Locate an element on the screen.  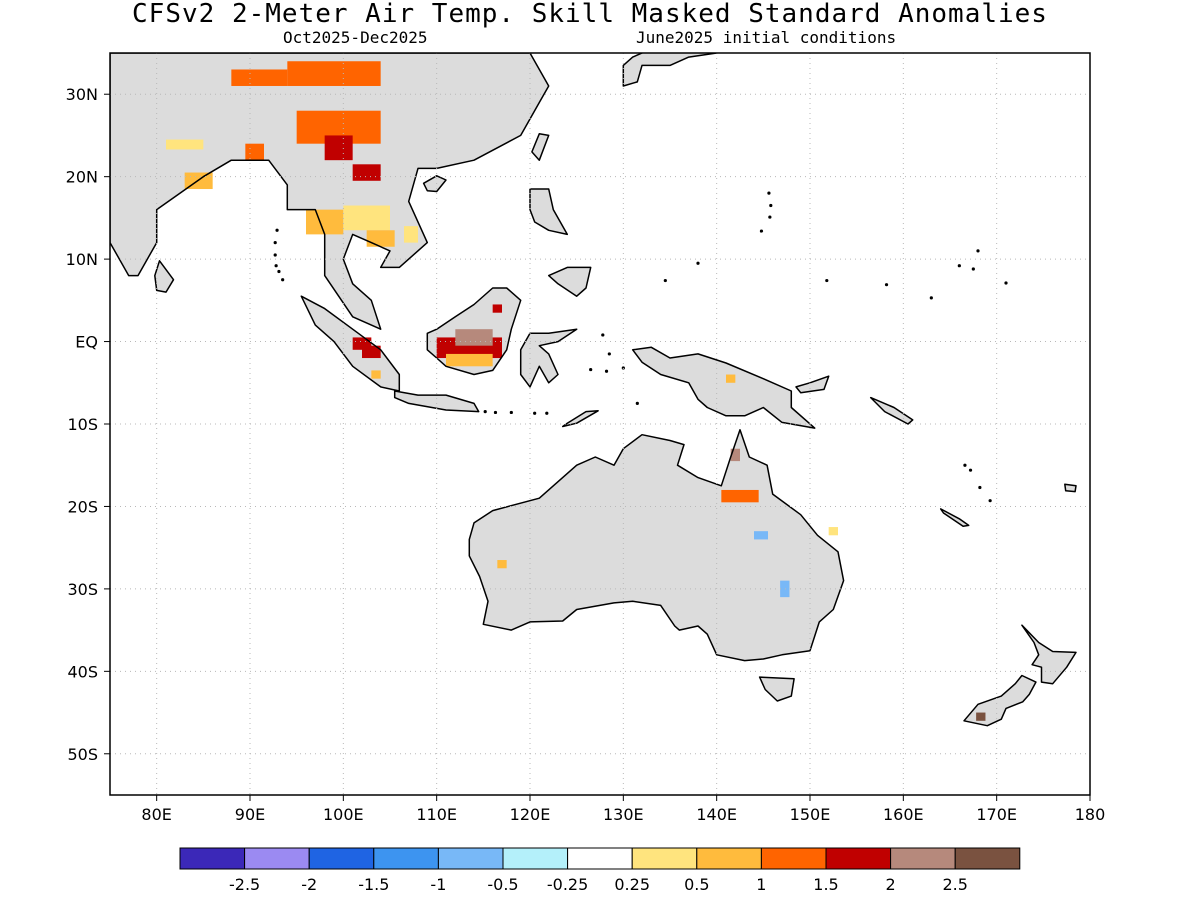
land-philippines-mindanao is located at coordinates (569, 282).